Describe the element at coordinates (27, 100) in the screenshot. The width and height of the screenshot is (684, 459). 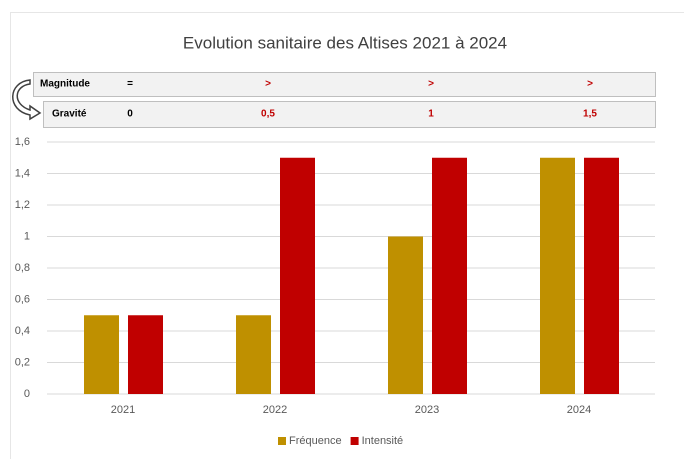
I see `curved-arrow` at that location.